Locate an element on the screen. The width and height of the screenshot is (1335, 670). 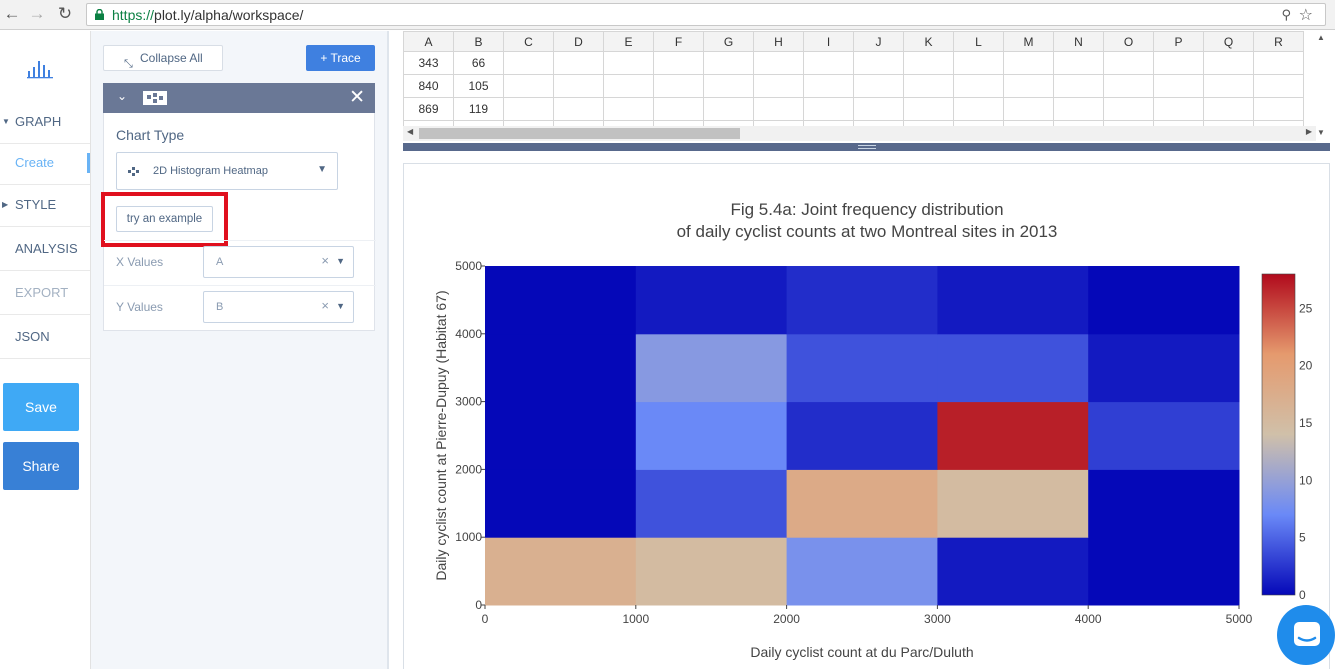
close-icon: ✕ is located at coordinates (357, 97).